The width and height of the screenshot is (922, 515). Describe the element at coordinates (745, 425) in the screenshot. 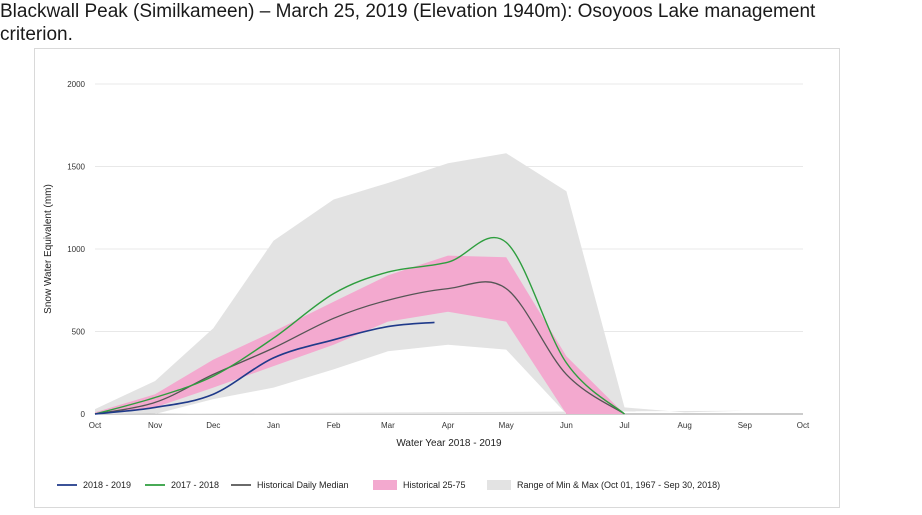

I see `x-tick-label: Sep` at that location.